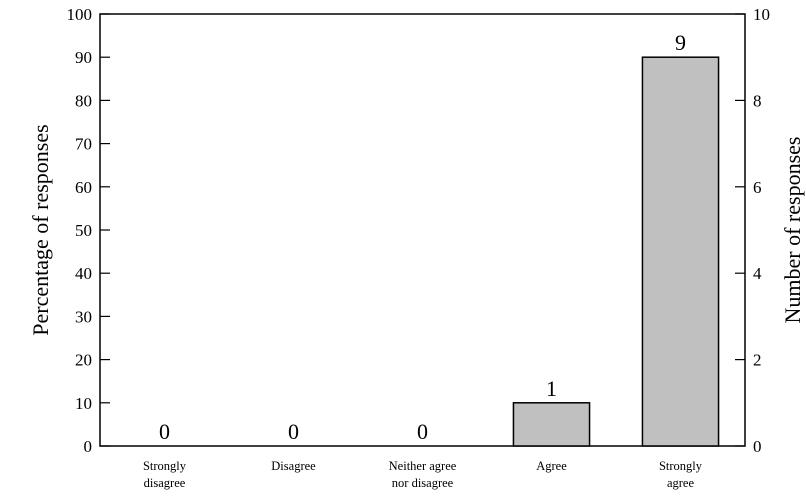 The height and width of the screenshot is (497, 806). Describe the element at coordinates (83, 144) in the screenshot. I see `y-tick-label: 70` at that location.